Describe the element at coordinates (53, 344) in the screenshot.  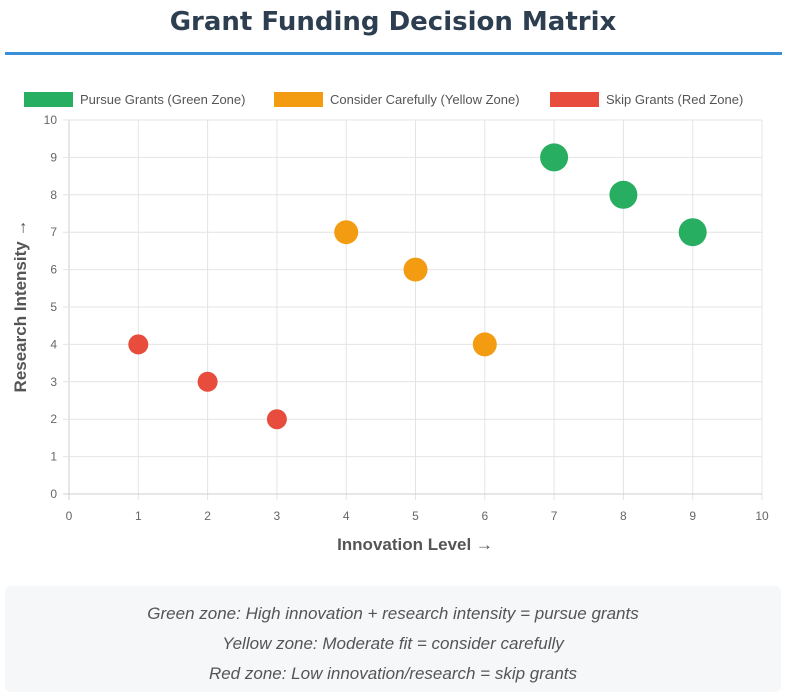
I see `y-tick-label: 4` at that location.